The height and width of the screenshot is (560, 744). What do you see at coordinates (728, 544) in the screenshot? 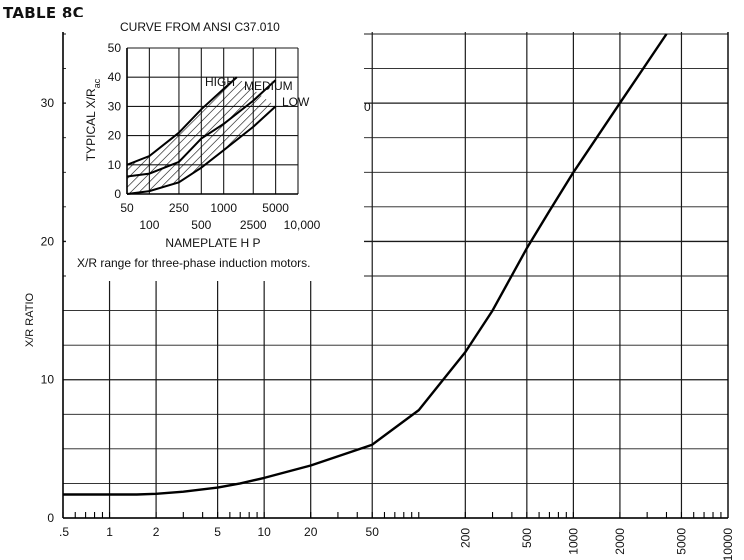
I see `x-tick-label: 10000` at bounding box center [728, 544].